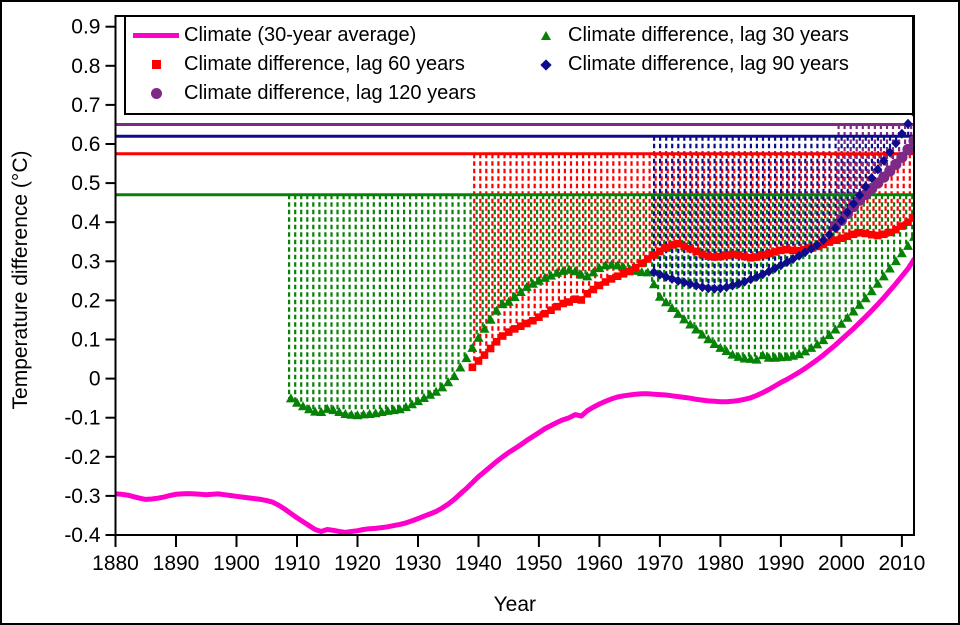 This screenshot has width=960, height=625. Describe the element at coordinates (841, 563) in the screenshot. I see `x-tick-label: 2000` at that location.